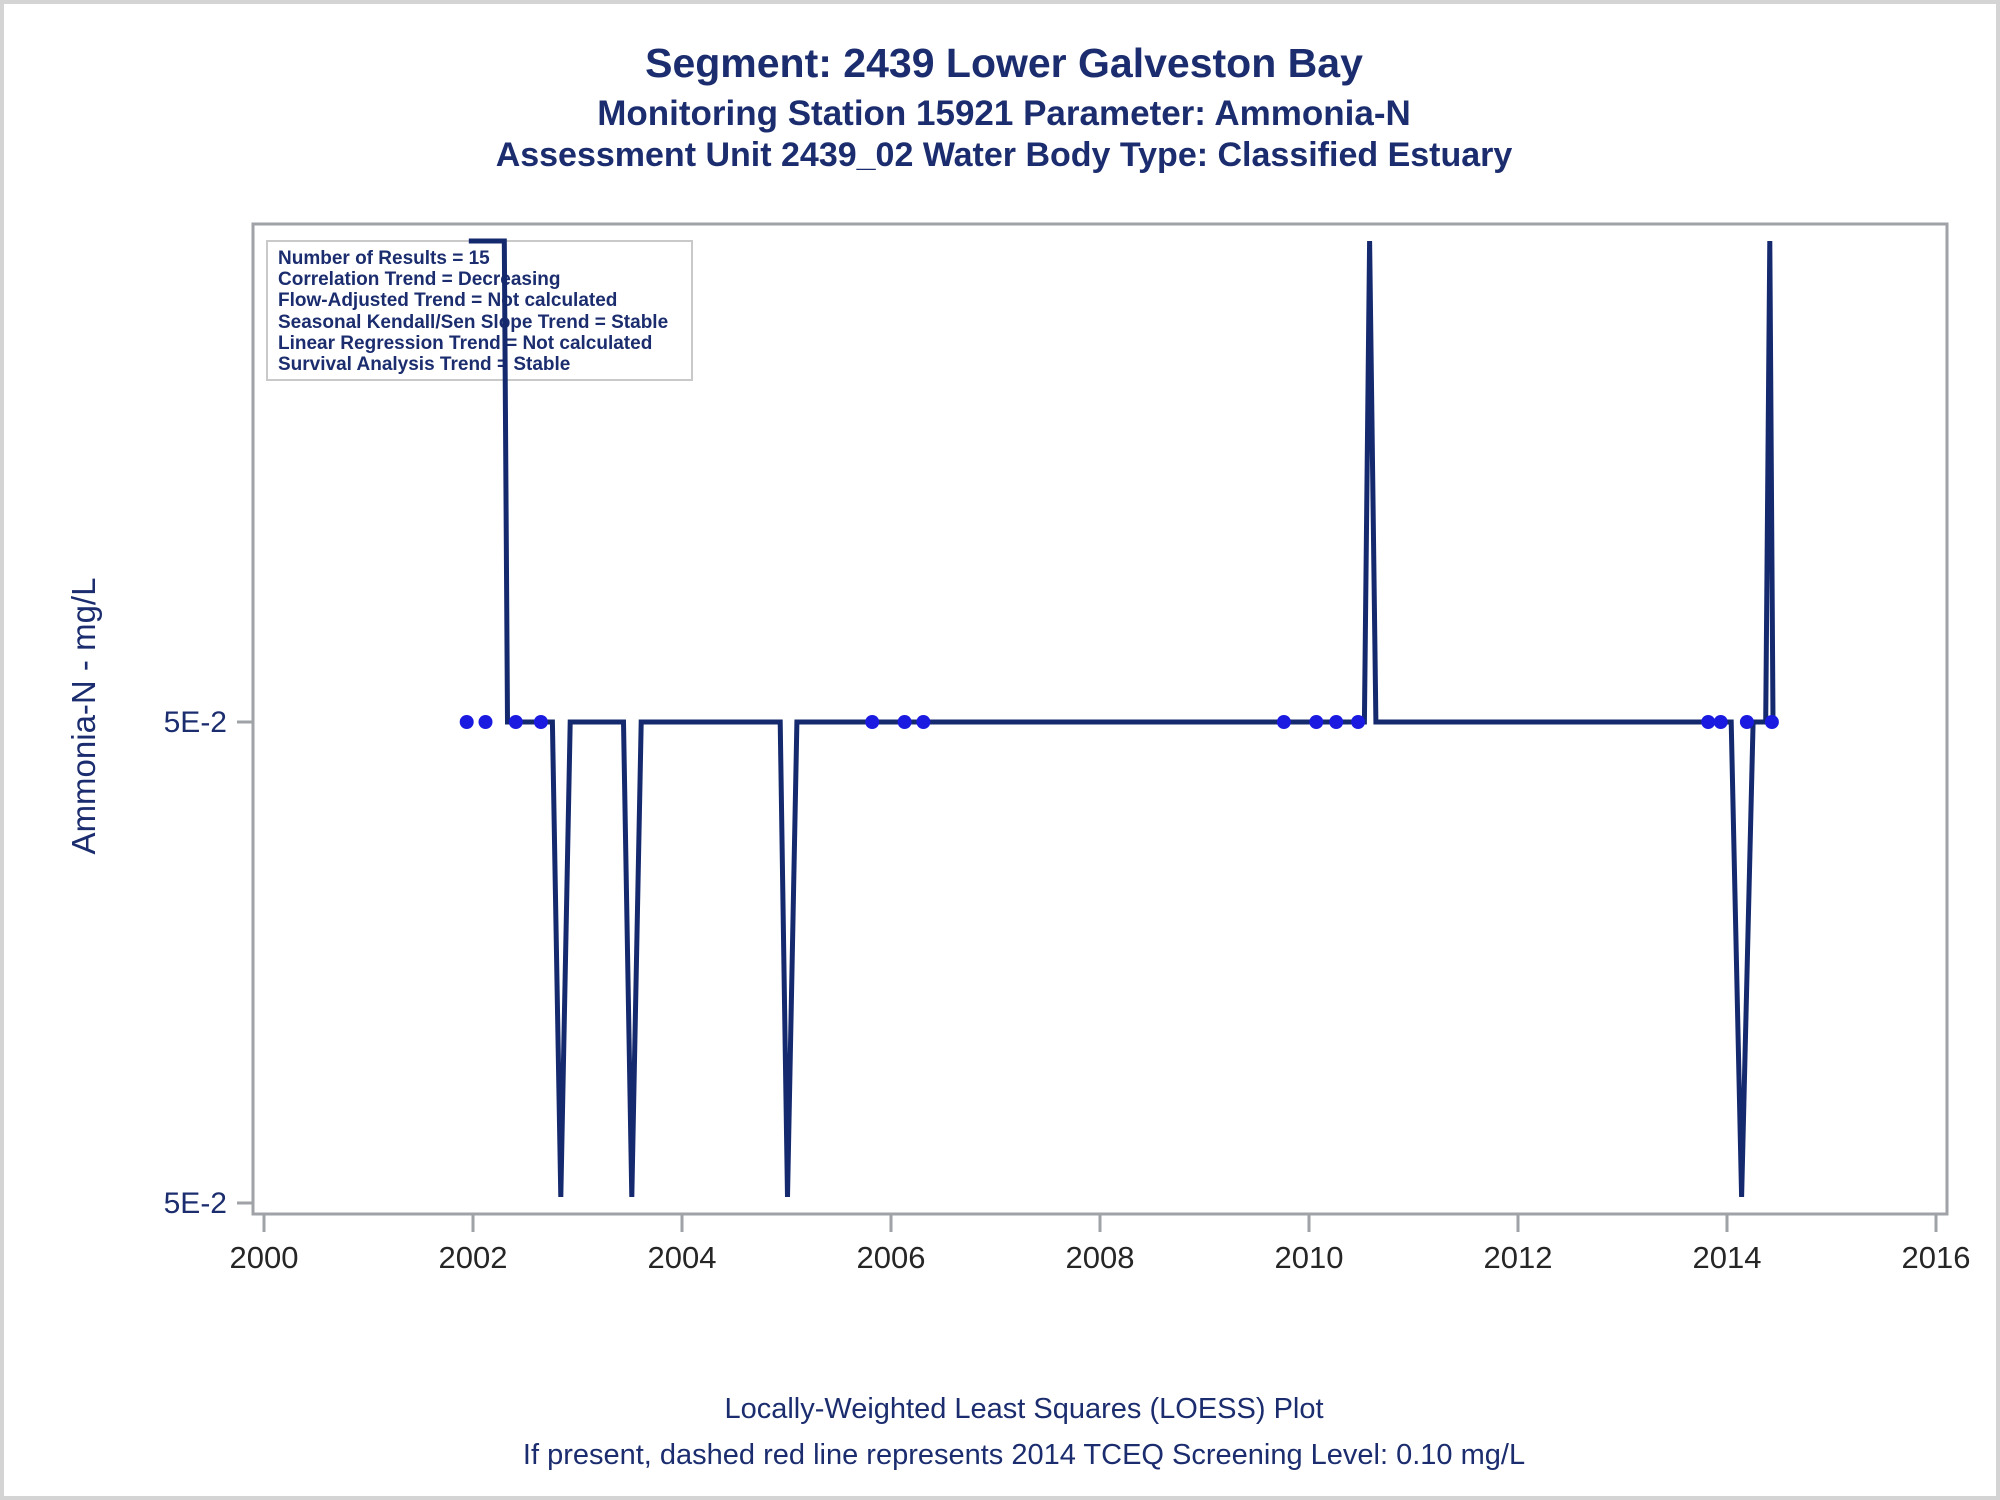  I want to click on stats-line-linear-regression-trend: Linear Regression Trend = Not calculated, so click(465, 343).